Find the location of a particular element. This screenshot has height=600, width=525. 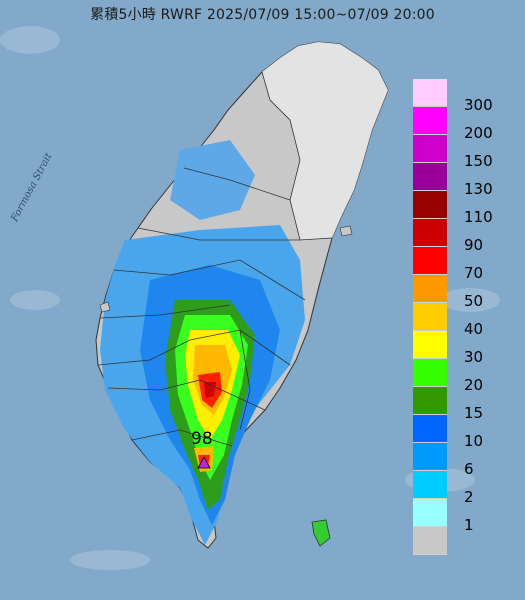

legend-label: 20 is located at coordinates (474, 385).